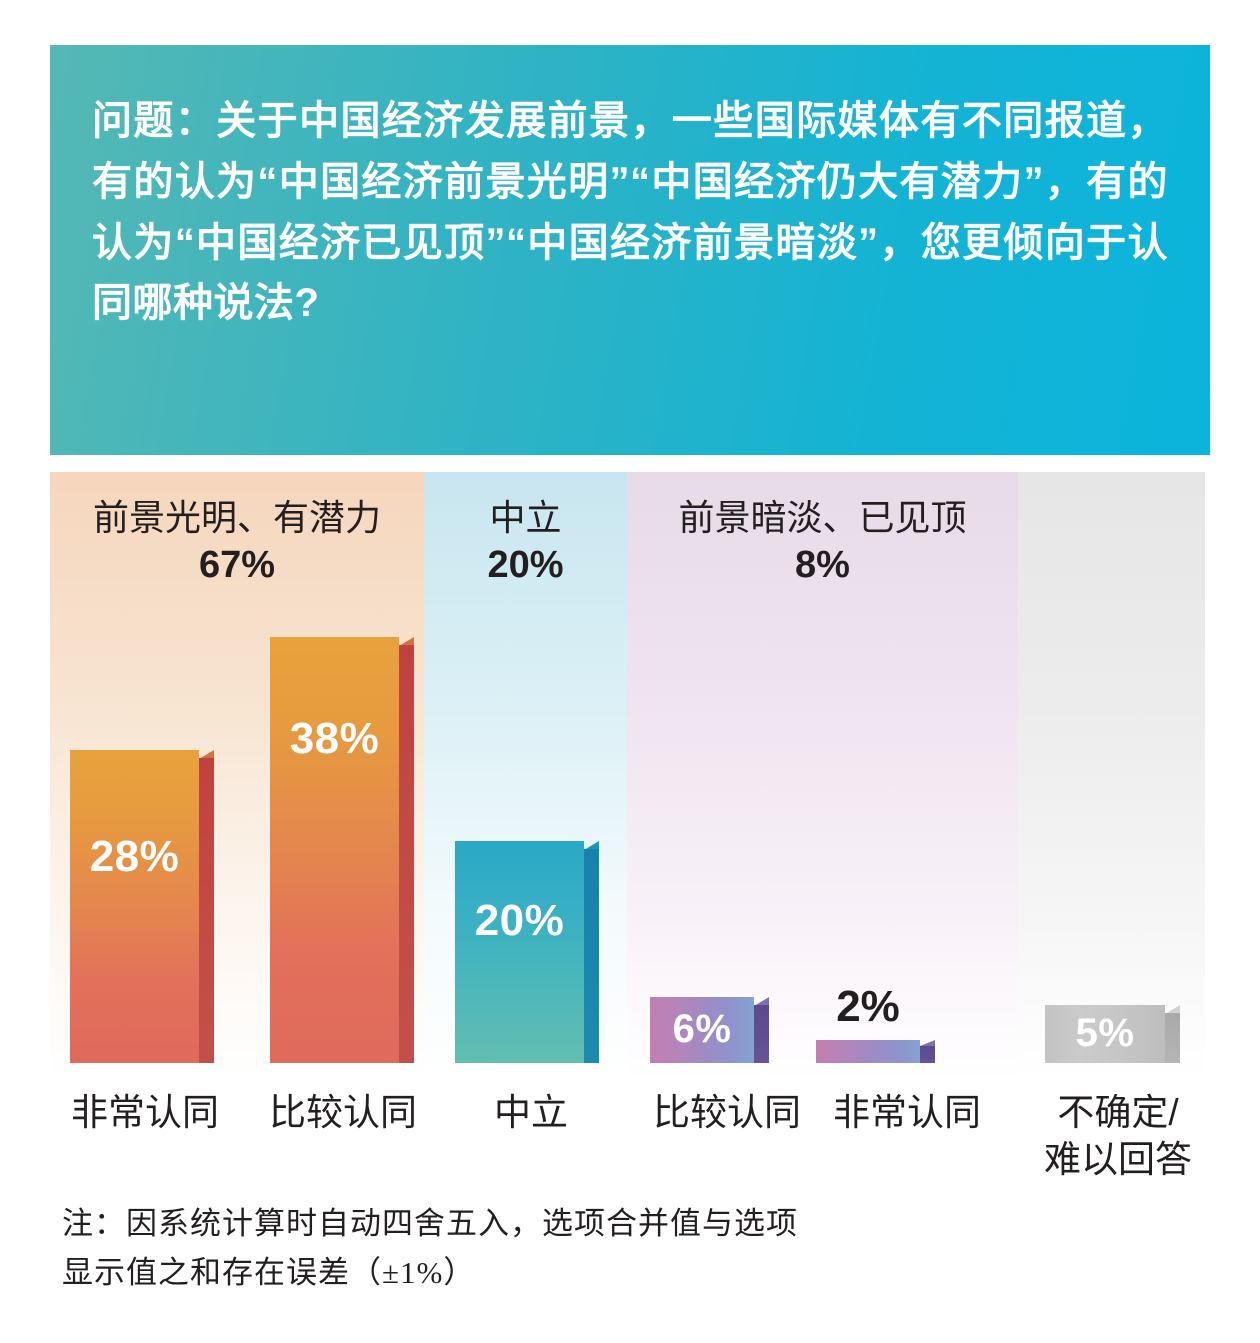  I want to click on x-axis-label-1-line1: 比较认同, so click(343, 1112).